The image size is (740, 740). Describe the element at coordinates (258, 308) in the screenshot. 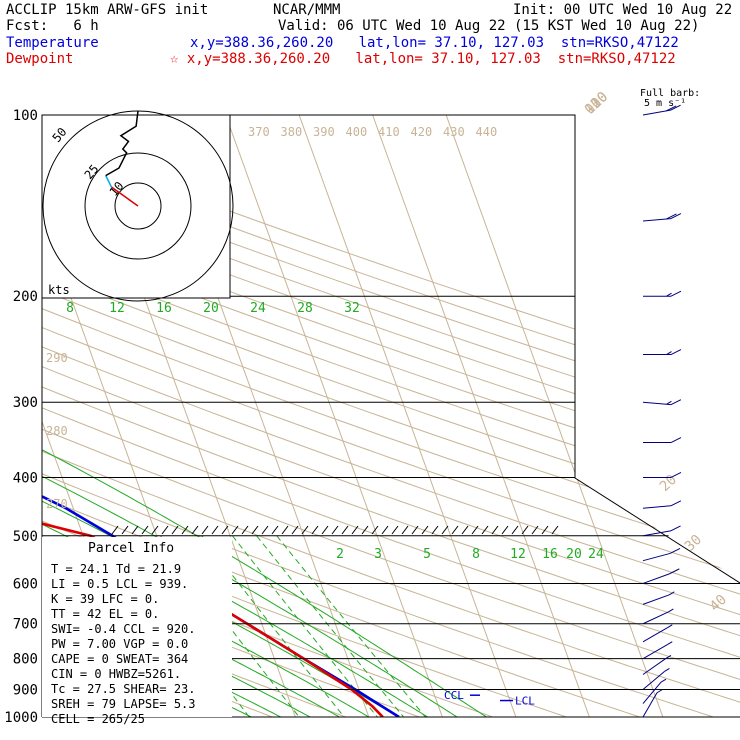

I see `moist-adiabat-label: 24` at that location.